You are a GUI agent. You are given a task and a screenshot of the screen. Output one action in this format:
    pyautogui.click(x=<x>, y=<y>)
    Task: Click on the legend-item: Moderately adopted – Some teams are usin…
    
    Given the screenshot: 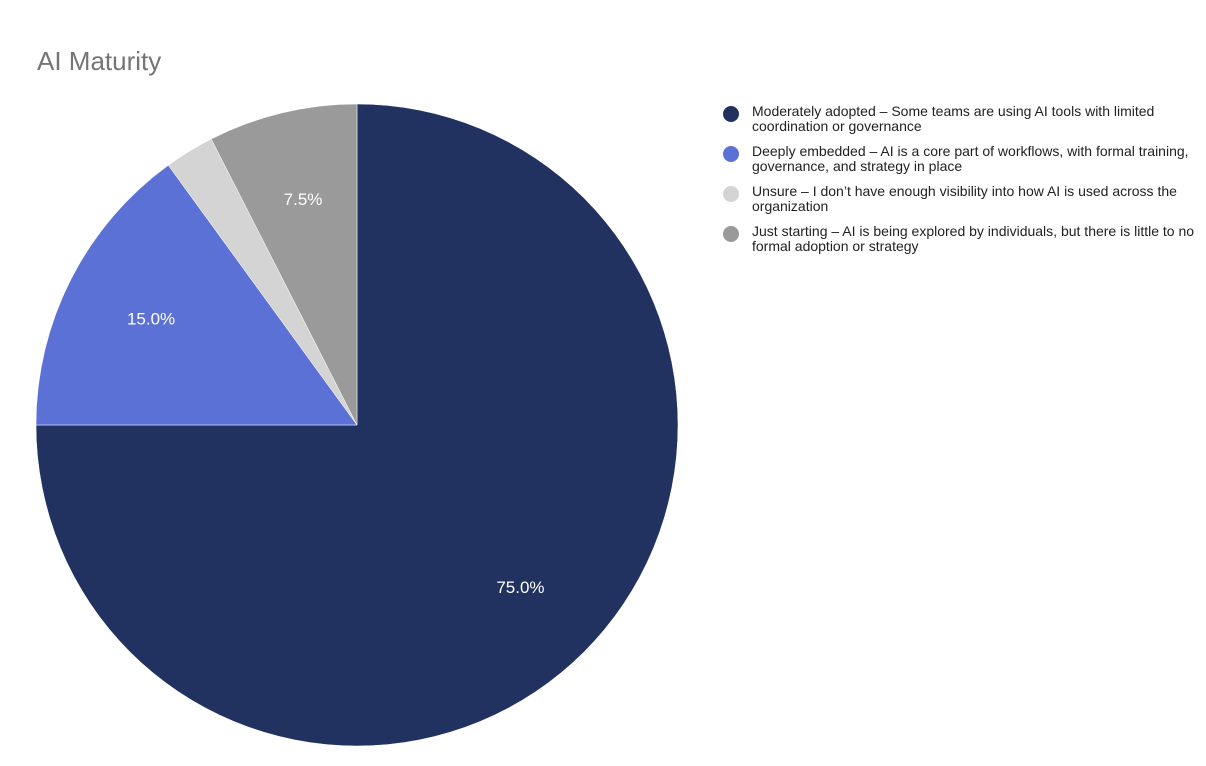 What is the action you would take?
    pyautogui.click(x=960, y=119)
    